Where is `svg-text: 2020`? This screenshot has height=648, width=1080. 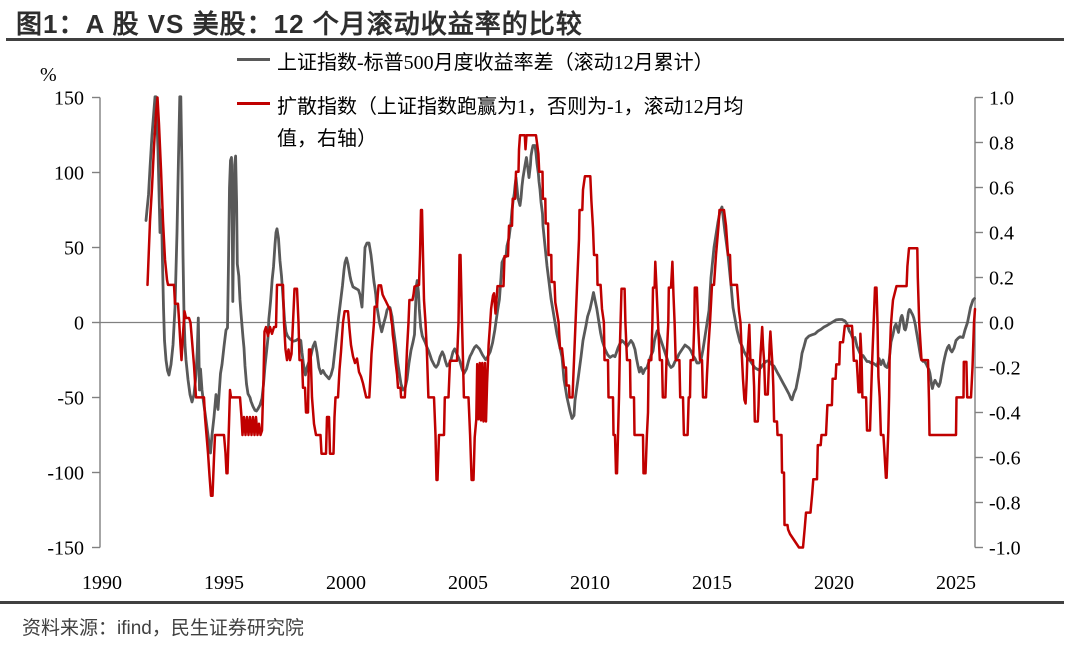 svg-text: 2020 is located at coordinates (834, 583).